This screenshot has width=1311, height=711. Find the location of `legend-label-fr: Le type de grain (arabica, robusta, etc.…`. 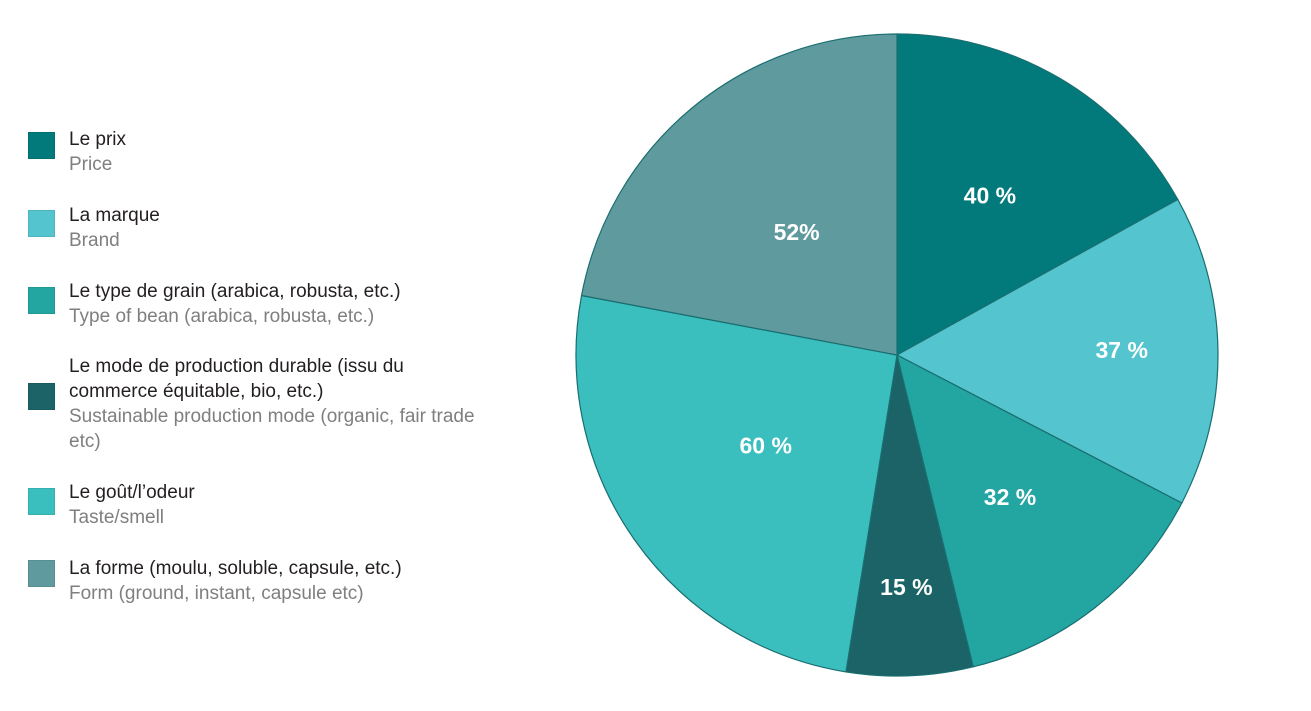

legend-label-fr: Le type de grain (arabica, robusta, etc.… is located at coordinates (235, 291).